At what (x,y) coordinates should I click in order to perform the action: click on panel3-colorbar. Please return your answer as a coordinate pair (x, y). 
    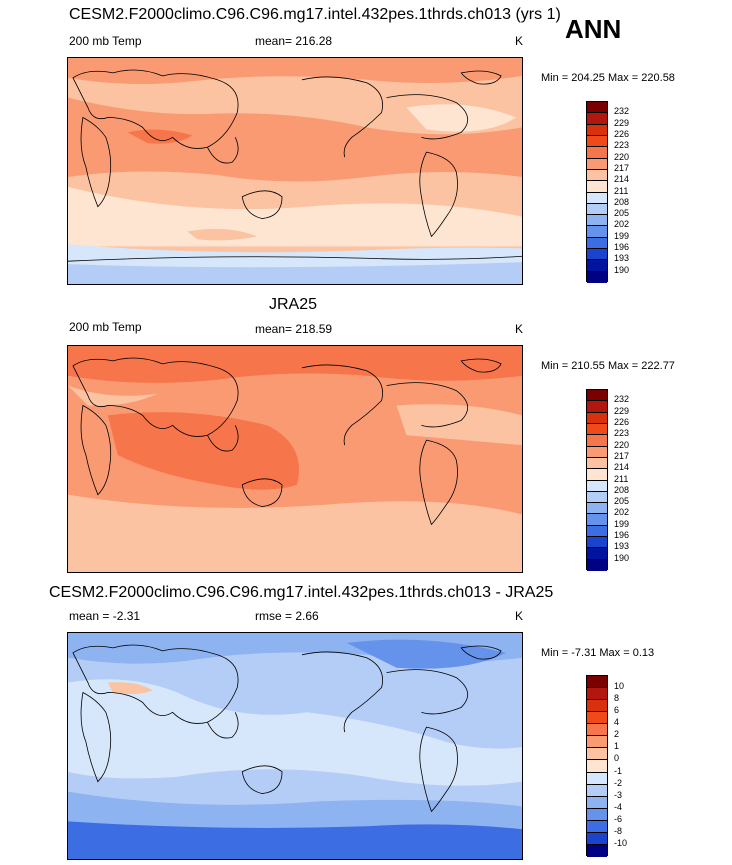
    Looking at the image, I should click on (597, 766).